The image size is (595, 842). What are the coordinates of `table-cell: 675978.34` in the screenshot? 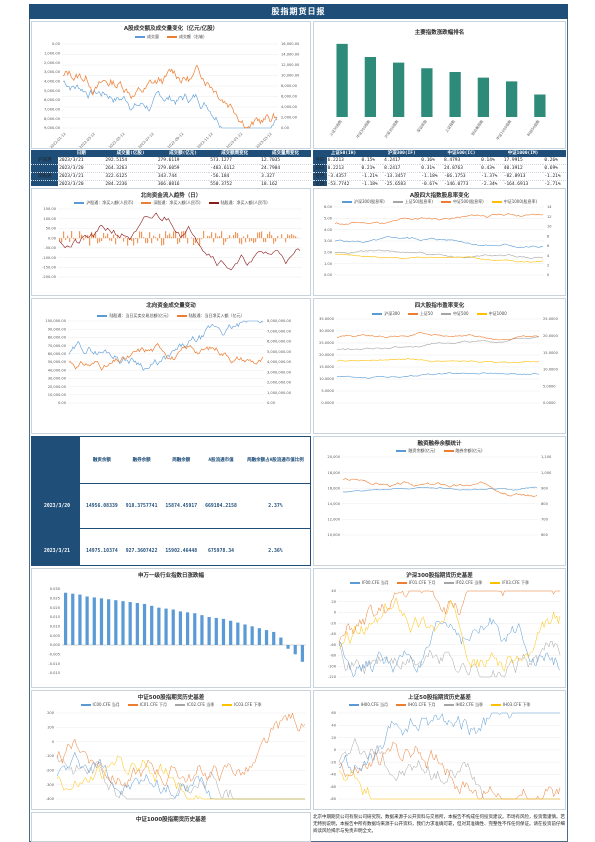 It's located at (221, 546).